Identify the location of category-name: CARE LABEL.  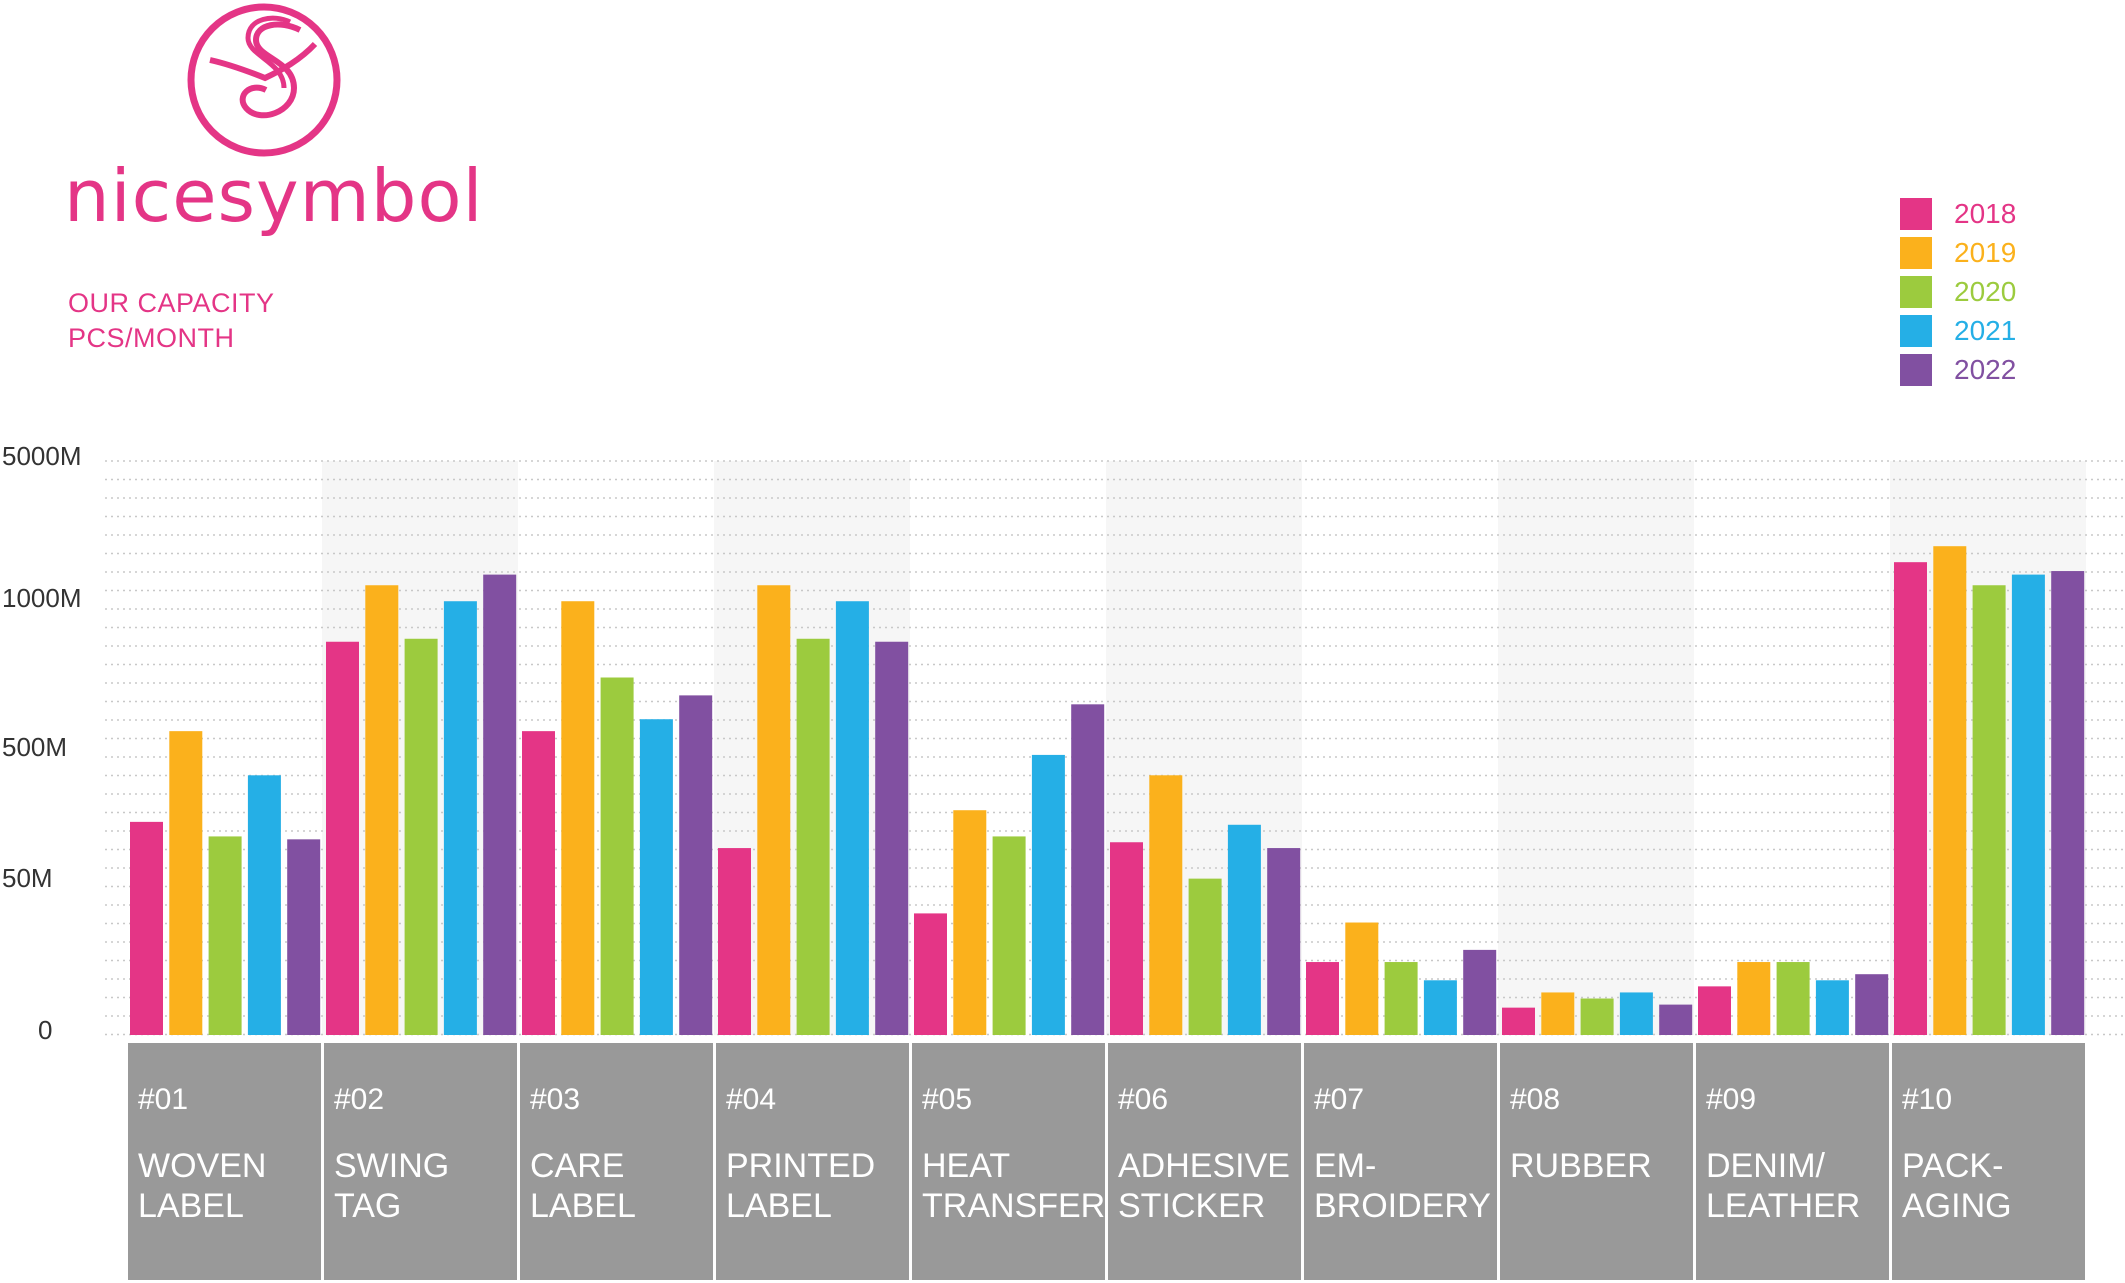
(583, 1186).